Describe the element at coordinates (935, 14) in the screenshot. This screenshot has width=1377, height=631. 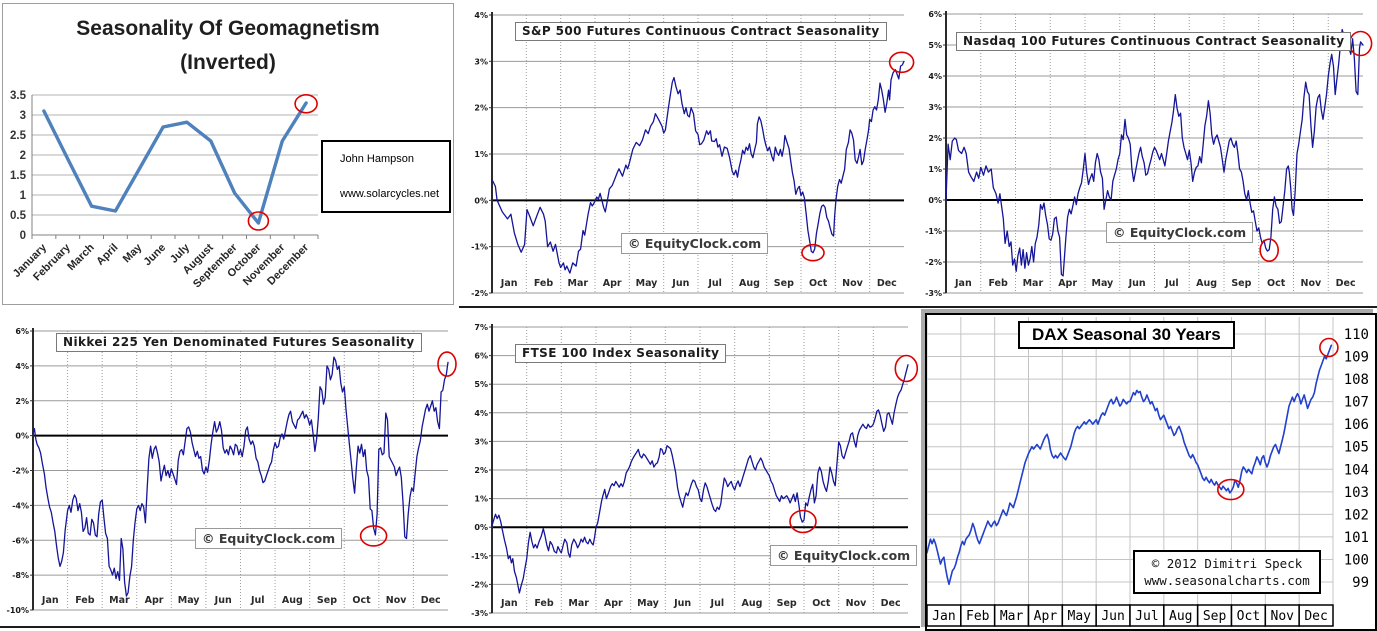
I see `svg-text: 6%` at that location.